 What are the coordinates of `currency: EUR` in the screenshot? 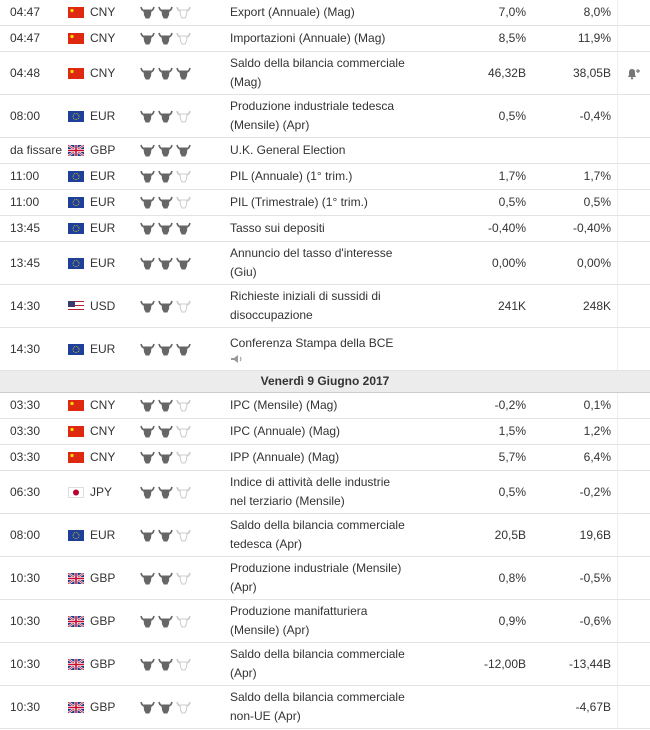 It's located at (103, 202).